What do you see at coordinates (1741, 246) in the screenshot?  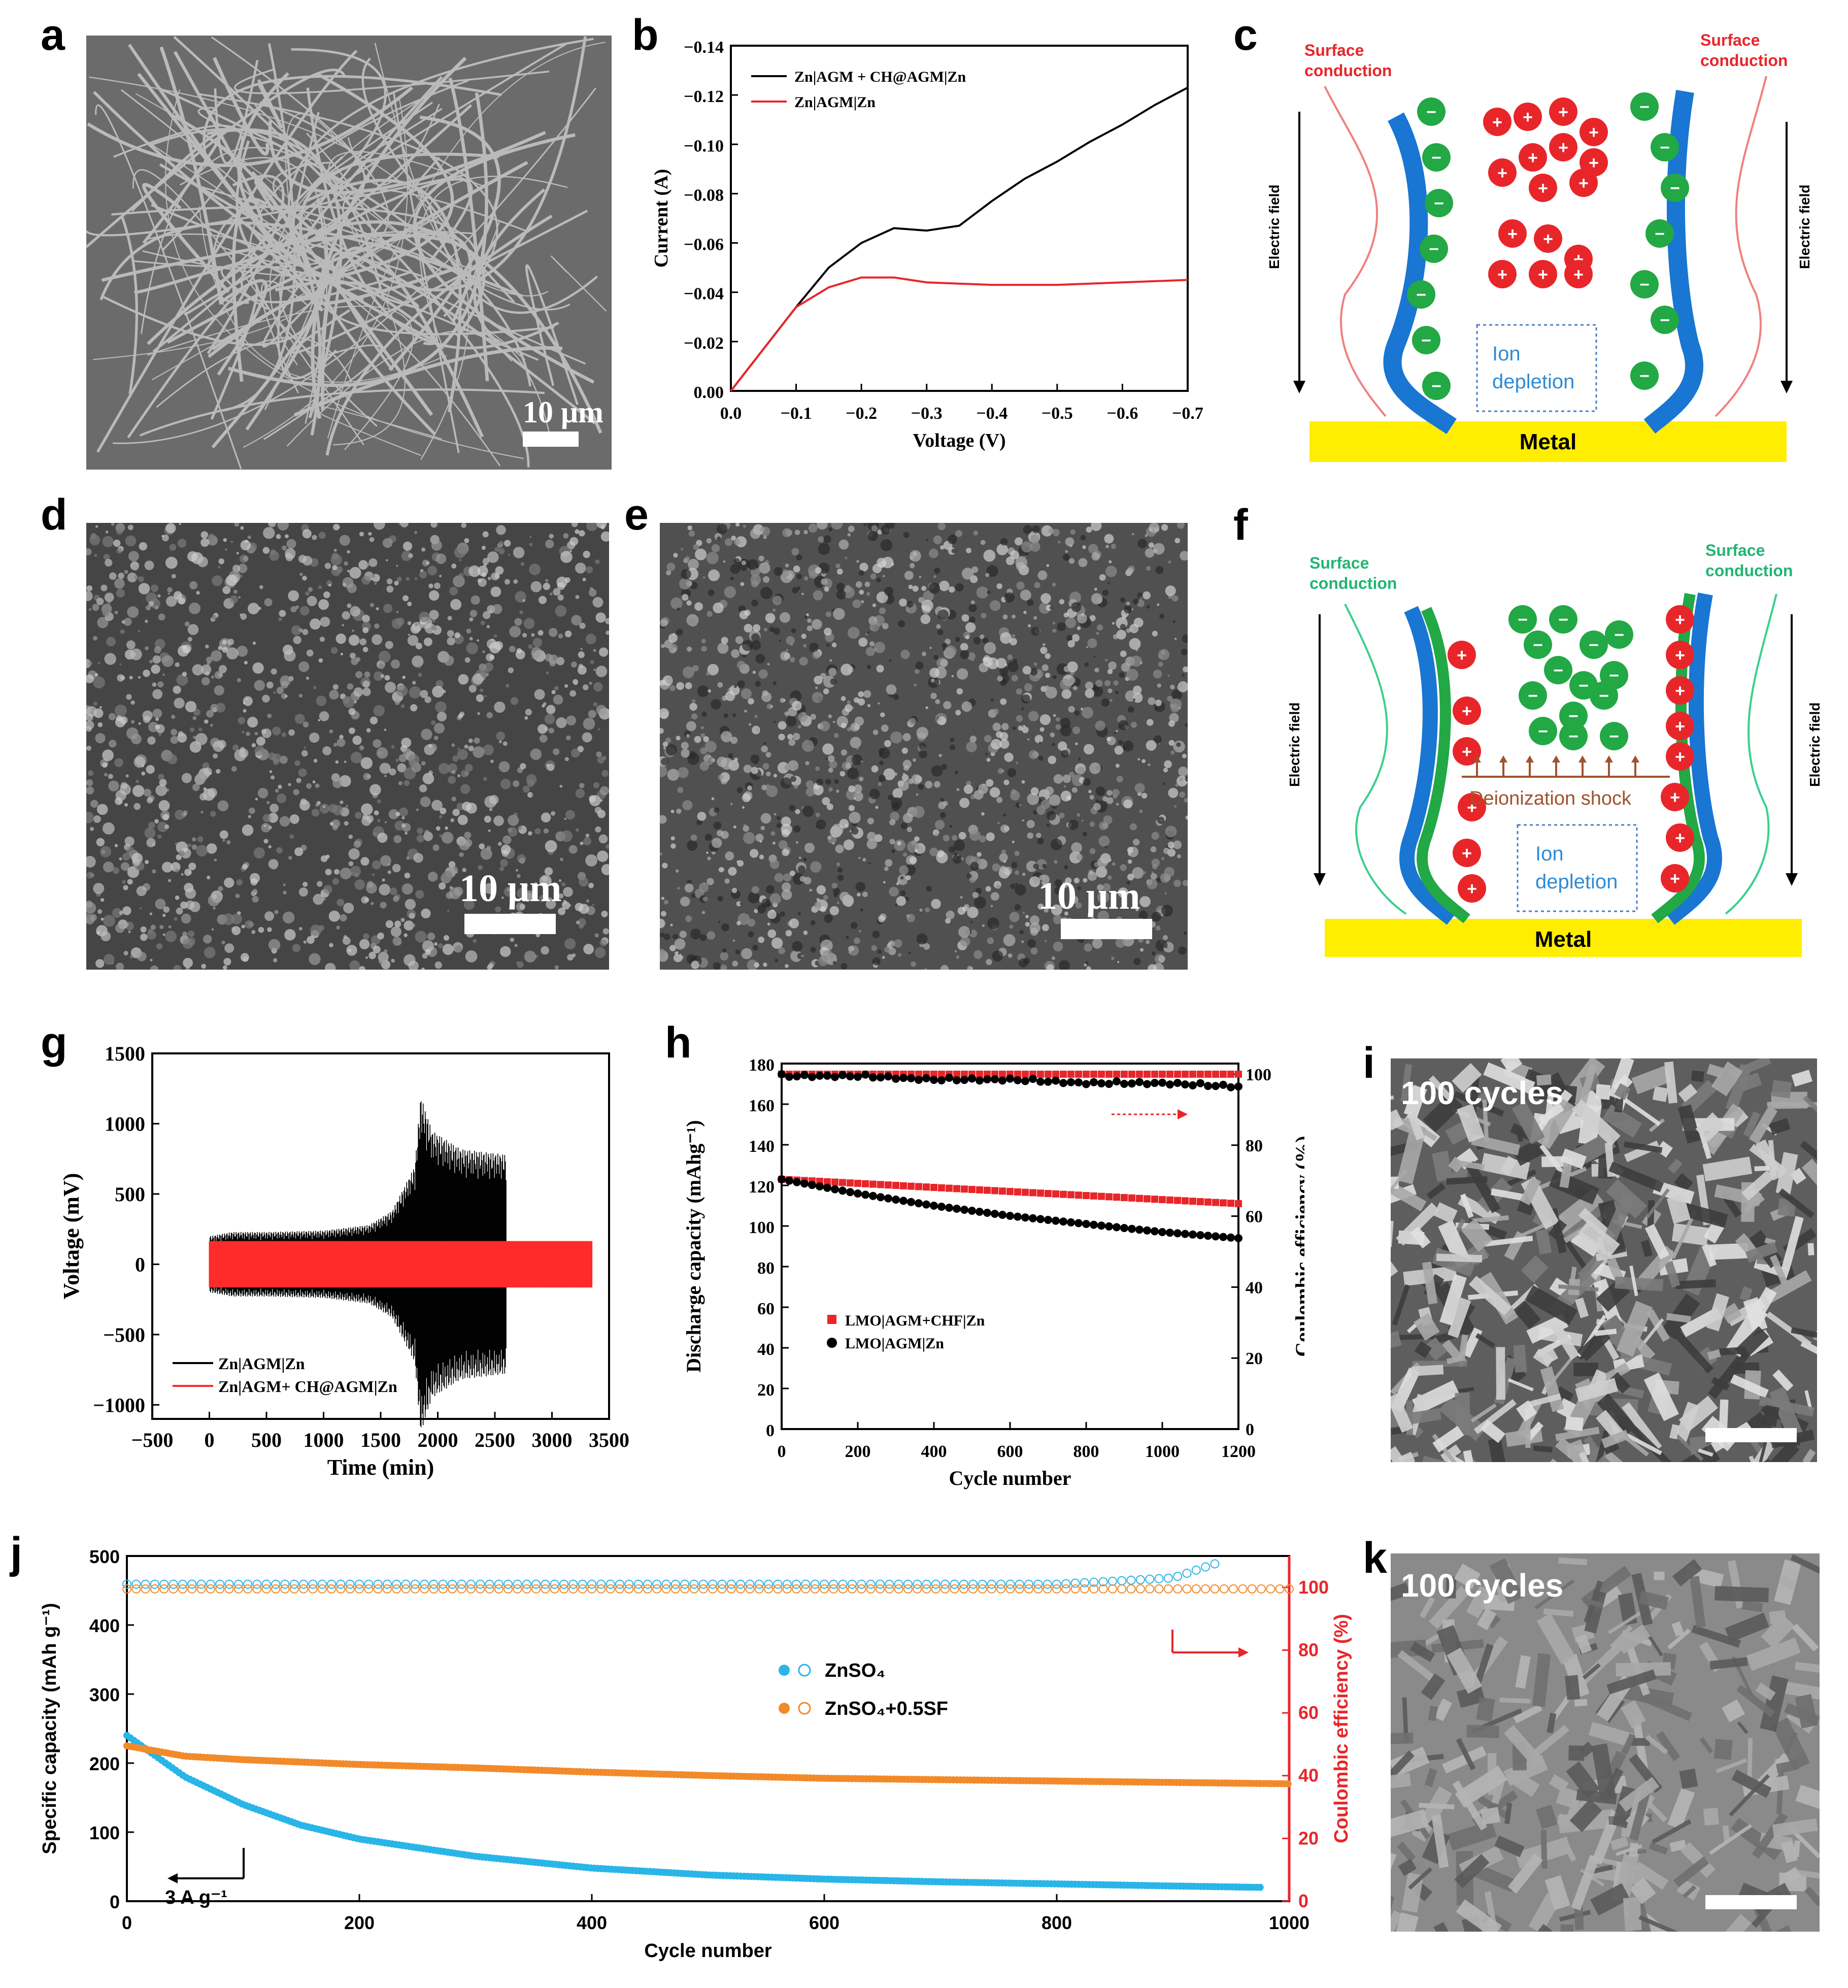 I see `surface-flow-arrow-right` at bounding box center [1741, 246].